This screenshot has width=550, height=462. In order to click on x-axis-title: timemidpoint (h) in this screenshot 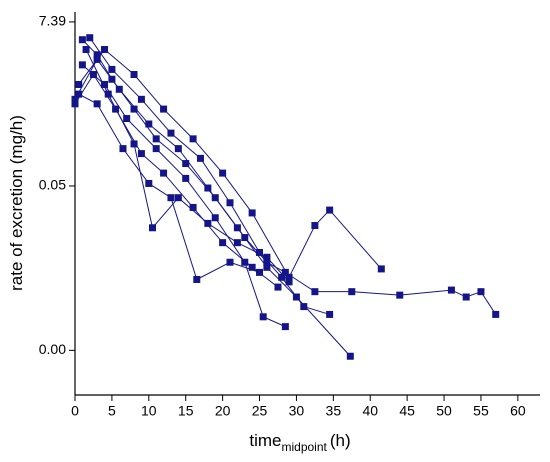, I will do `click(299, 442)`.